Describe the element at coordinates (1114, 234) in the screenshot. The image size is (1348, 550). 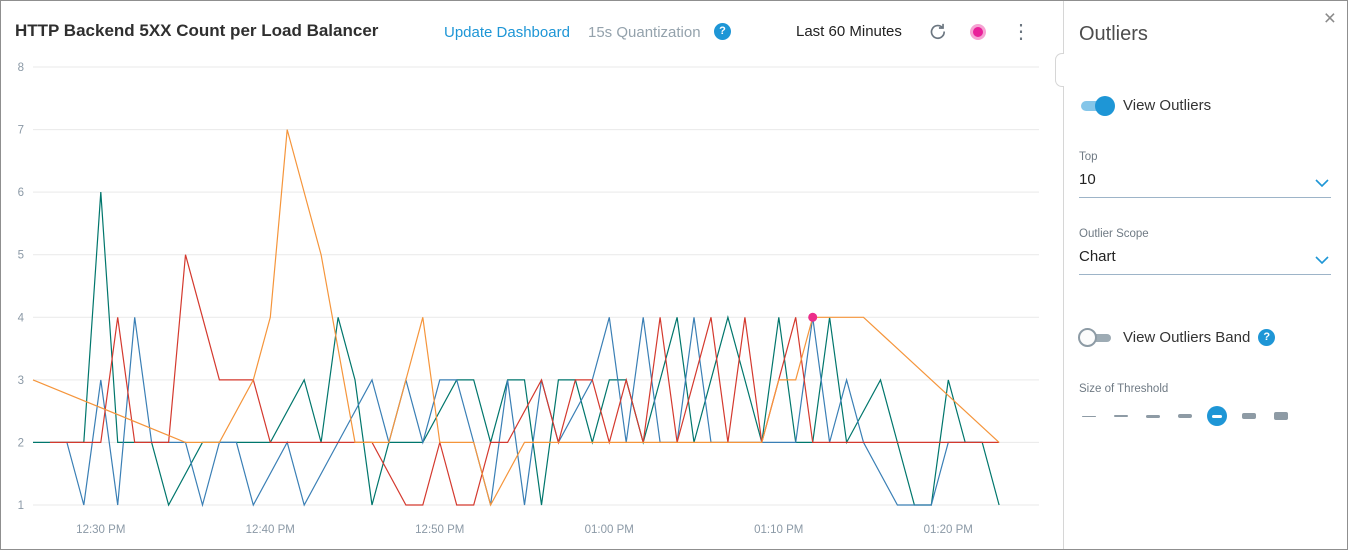
I see `outlier-scope-label: Outlier Scope` at that location.